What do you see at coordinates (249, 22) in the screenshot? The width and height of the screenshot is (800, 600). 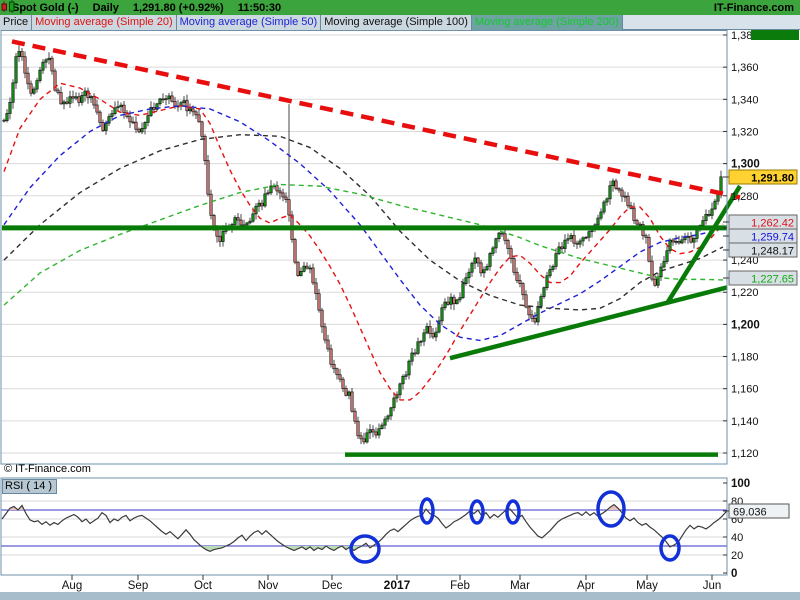 I see `tab-moving-average-50: Moving average (Simple 50)` at bounding box center [249, 22].